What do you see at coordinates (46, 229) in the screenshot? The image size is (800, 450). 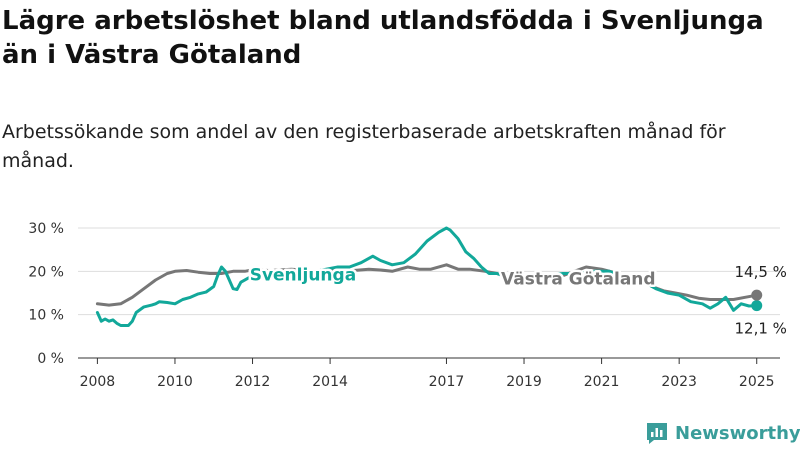 I see `y-tick-label: 30 %` at bounding box center [46, 229].